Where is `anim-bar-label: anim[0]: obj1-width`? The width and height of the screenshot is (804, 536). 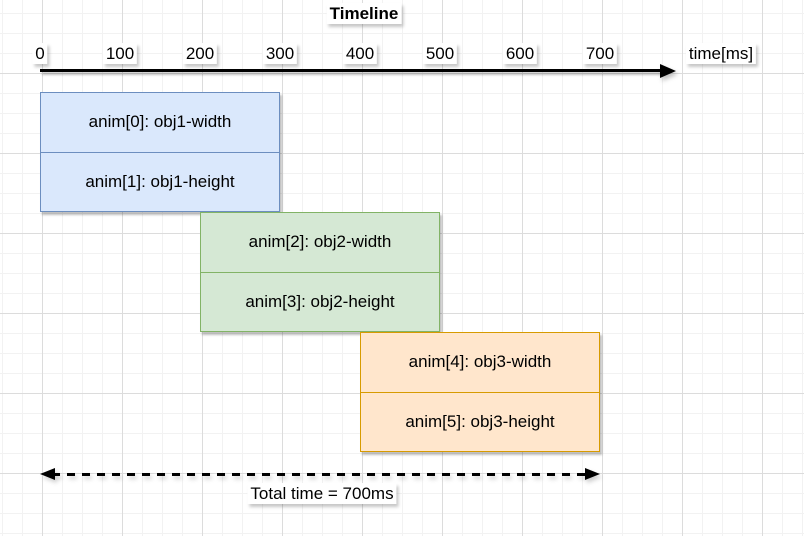 anim-bar-label: anim[0]: obj1-width is located at coordinates (160, 122).